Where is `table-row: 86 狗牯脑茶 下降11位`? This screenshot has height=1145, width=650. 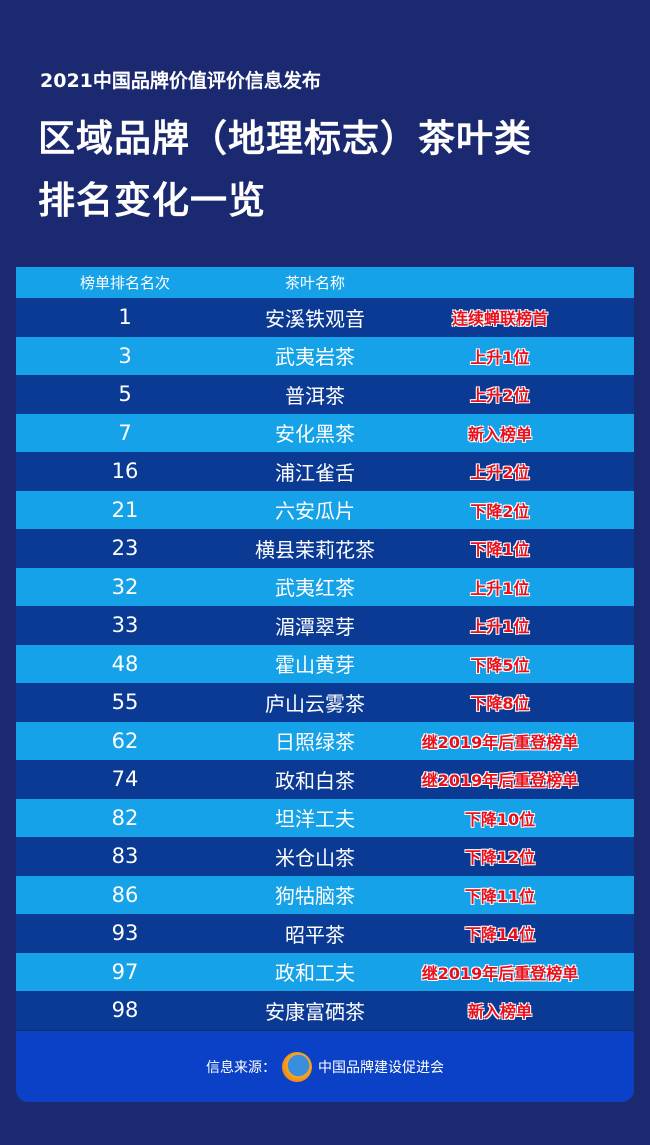 table-row: 86 狗牯脑茶 下降11位 is located at coordinates (325, 894).